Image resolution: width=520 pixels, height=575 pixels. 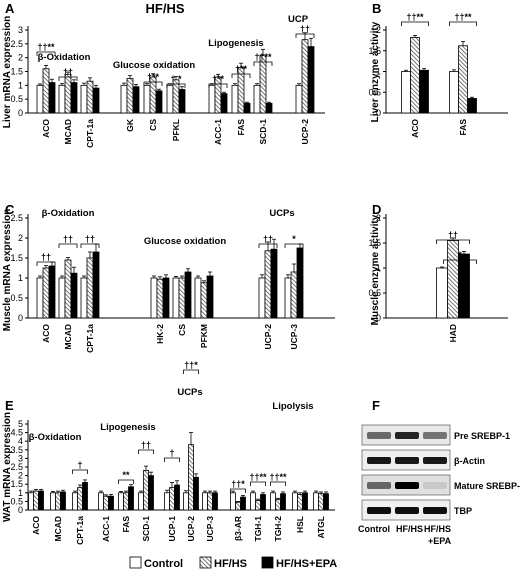 I want to click on blot-lane-label-control: Control, so click(x=374, y=529).